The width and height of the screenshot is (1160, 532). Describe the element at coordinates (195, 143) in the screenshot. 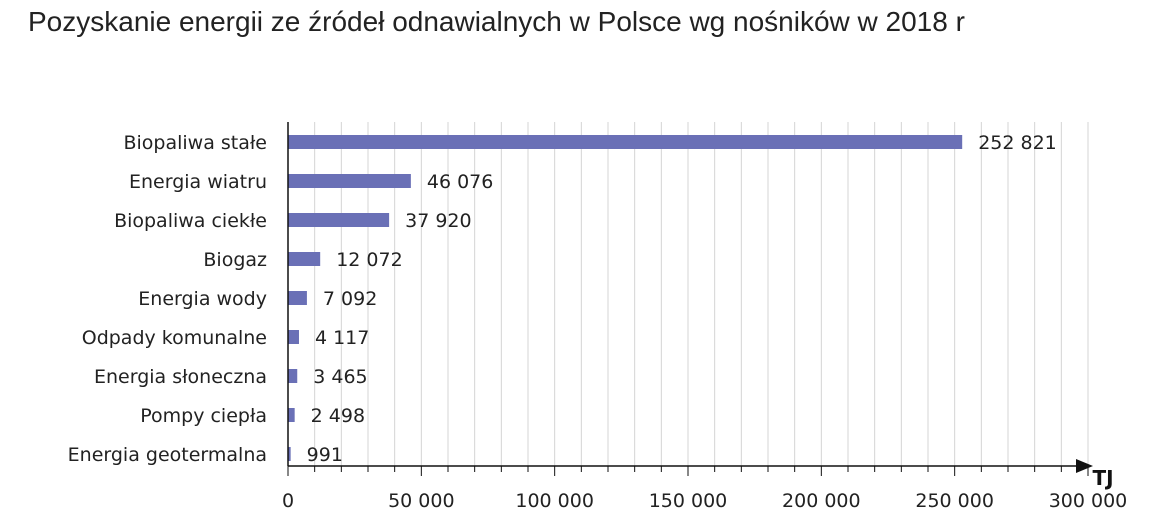

I see `category-label: Biopaliwa stałe` at that location.